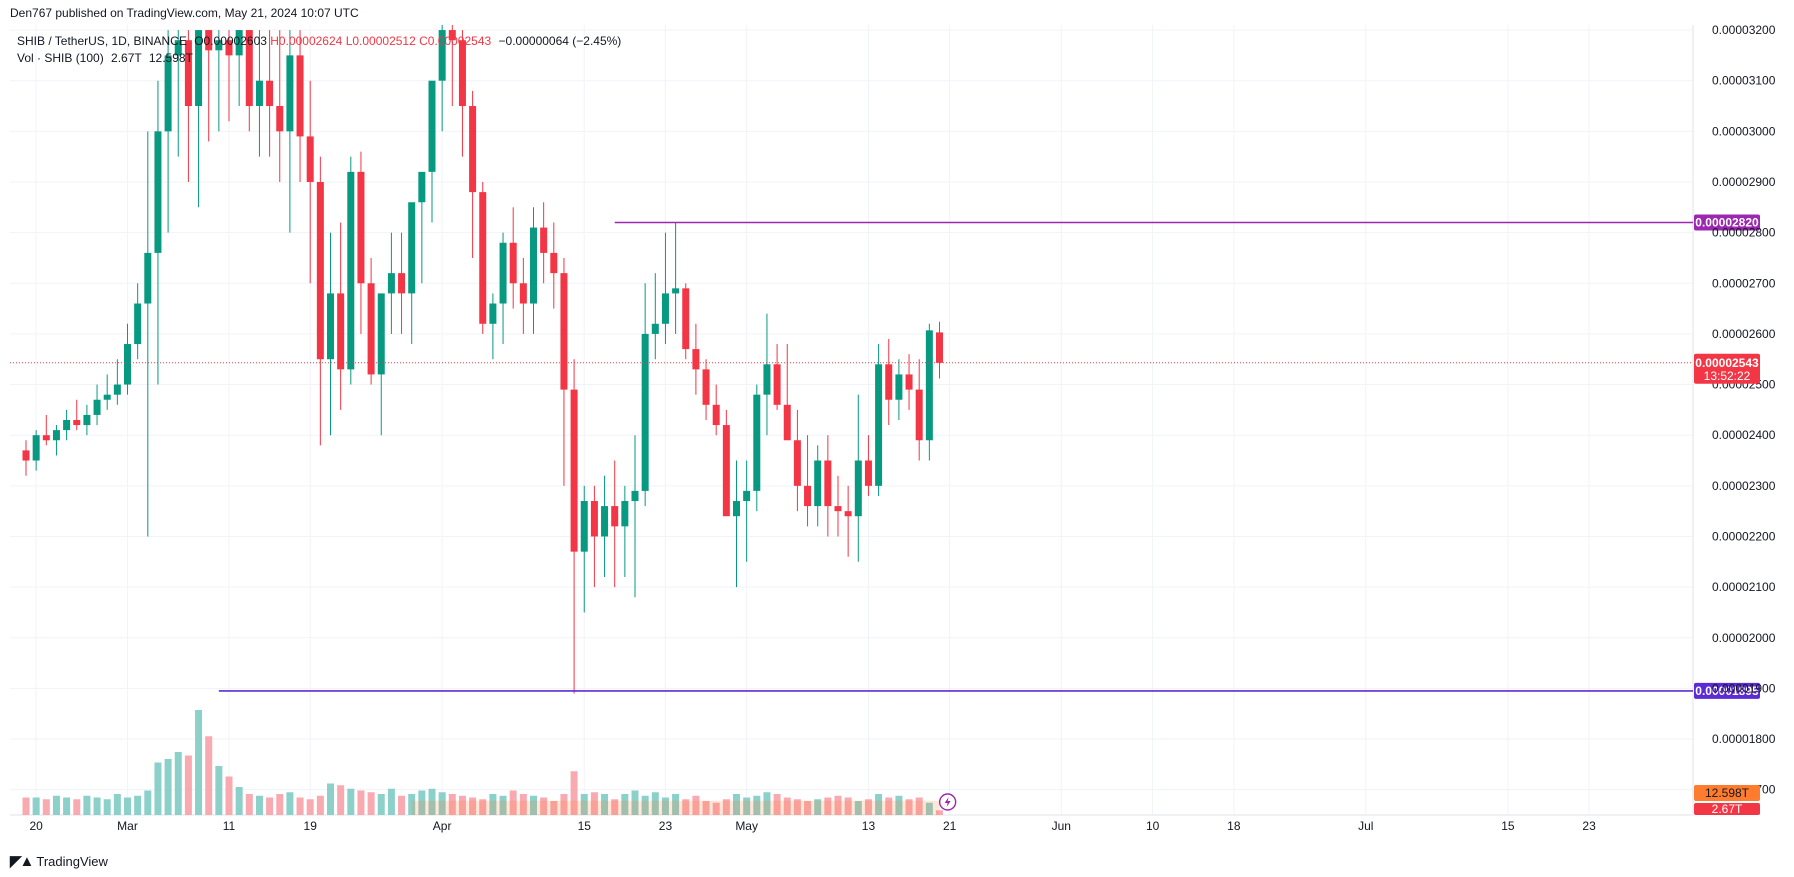  Describe the element at coordinates (22, 861) in the screenshot. I see `tradingview-mark-icon: ◤▲` at that location.